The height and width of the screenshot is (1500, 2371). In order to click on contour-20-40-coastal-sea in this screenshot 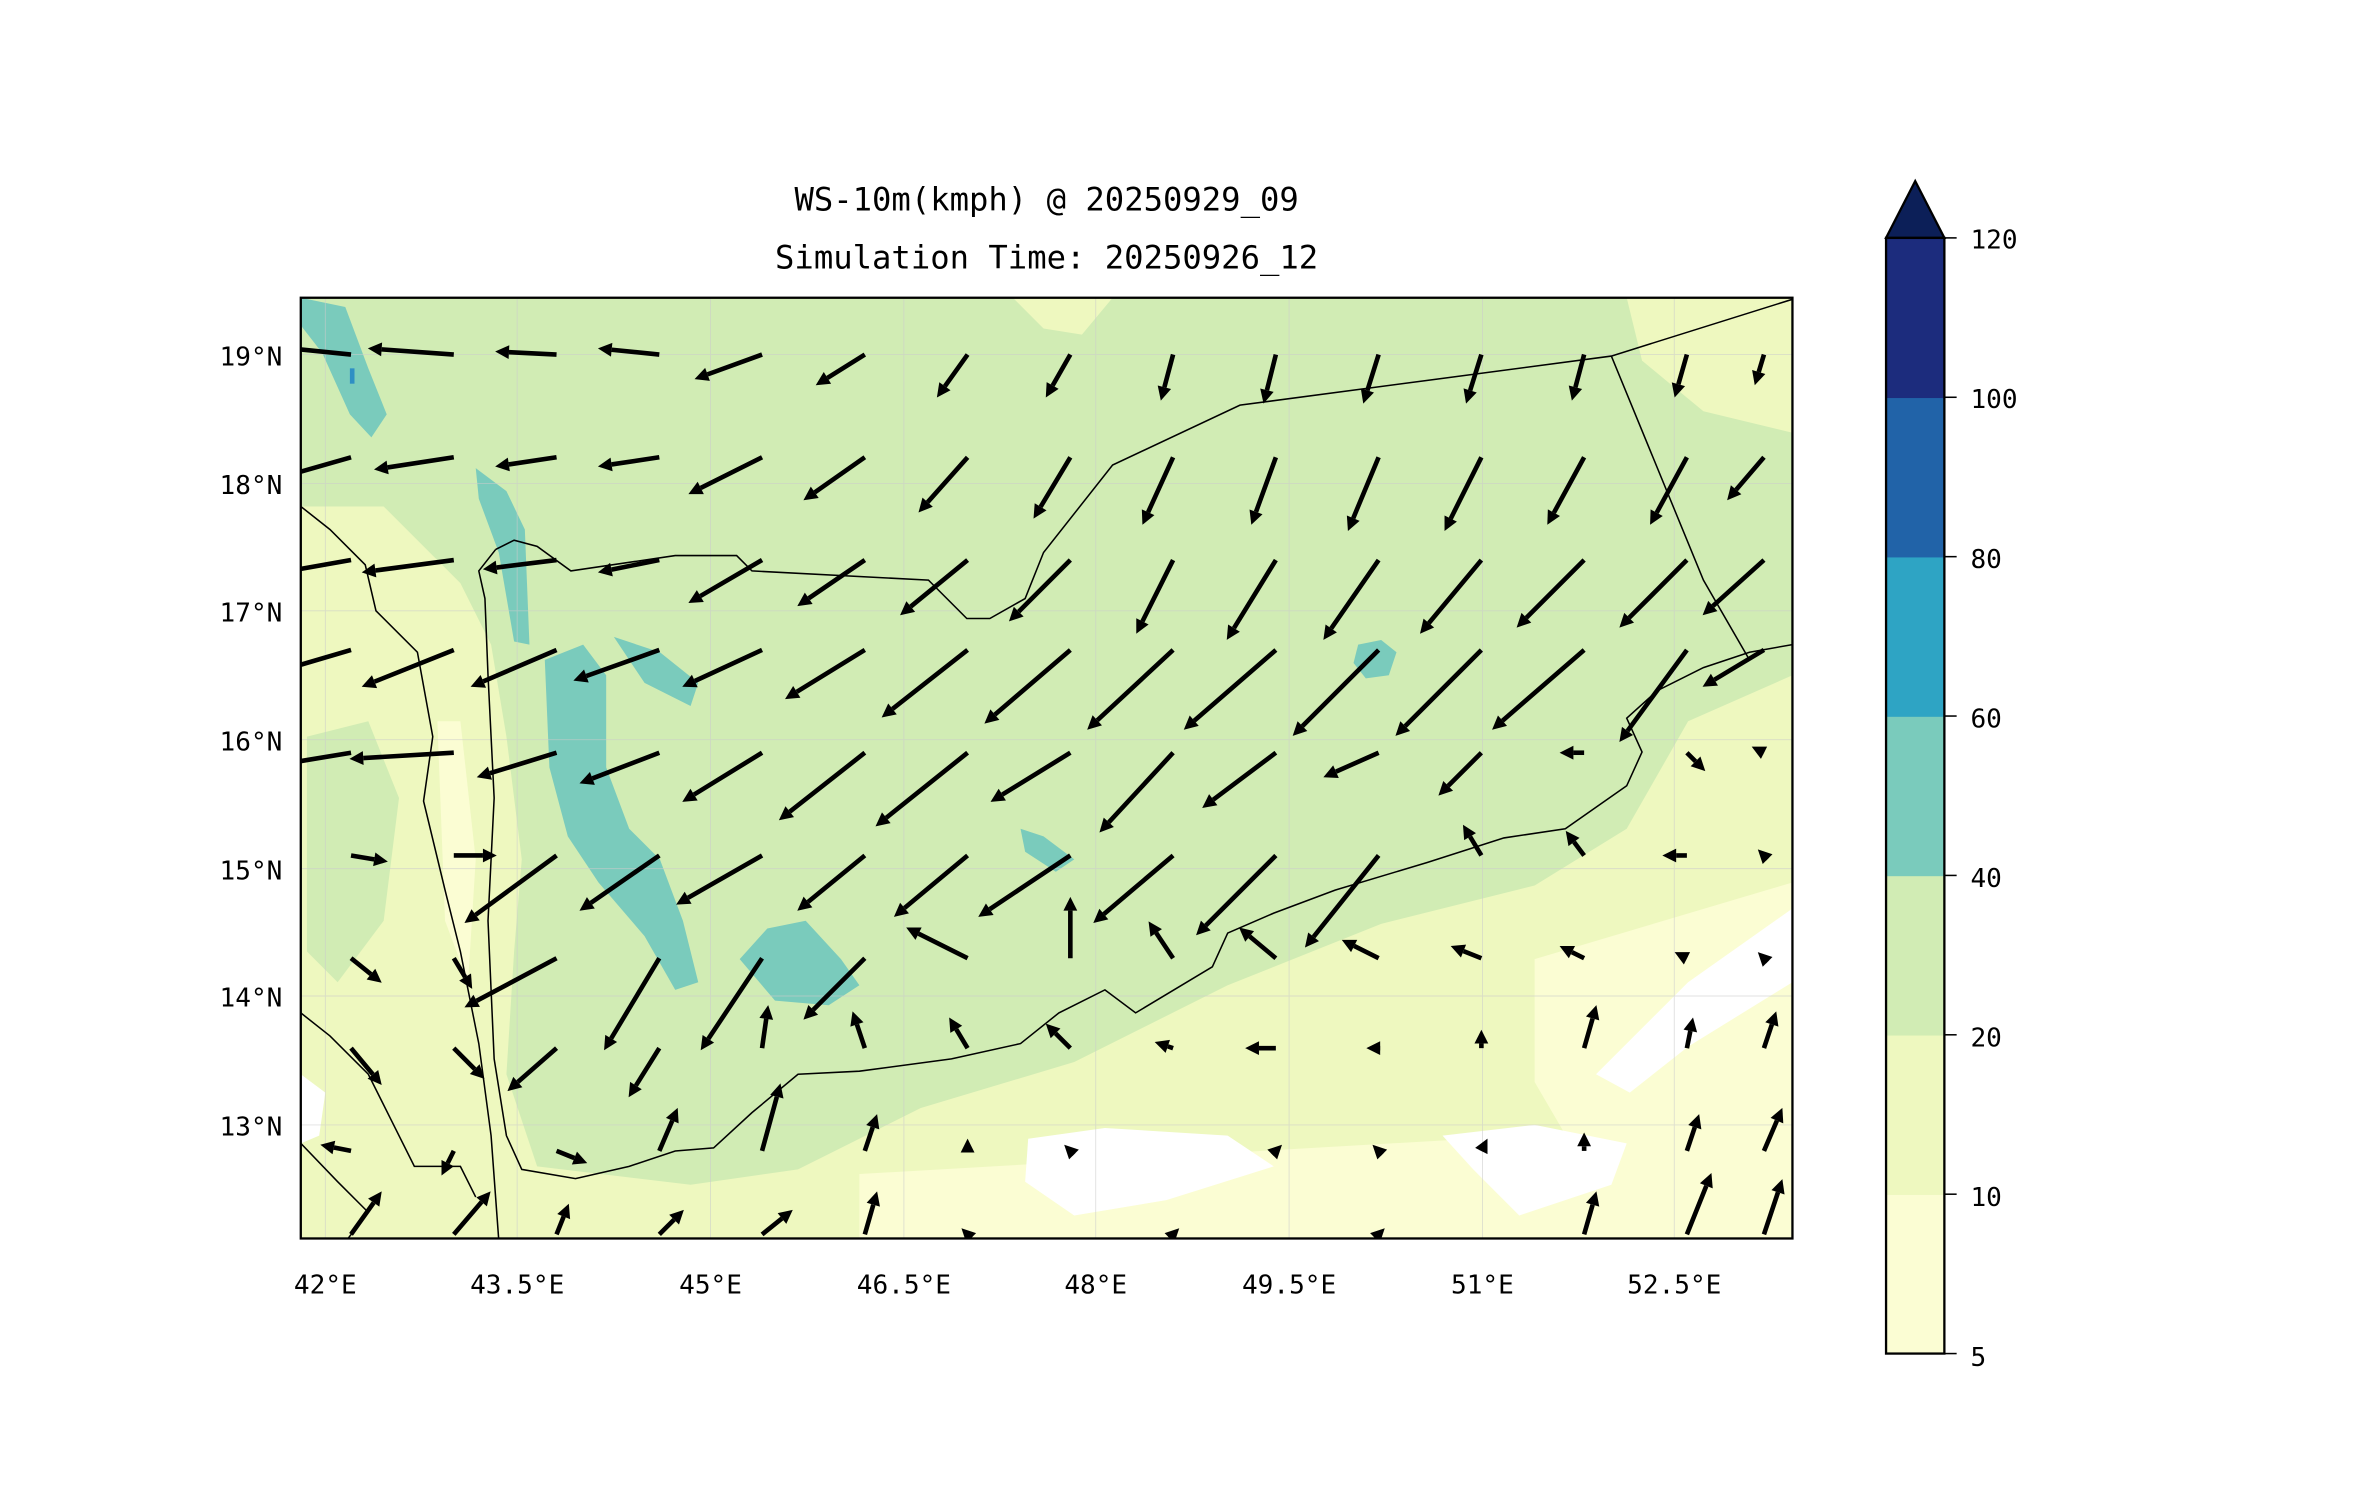, I will do `click(353, 852)`.